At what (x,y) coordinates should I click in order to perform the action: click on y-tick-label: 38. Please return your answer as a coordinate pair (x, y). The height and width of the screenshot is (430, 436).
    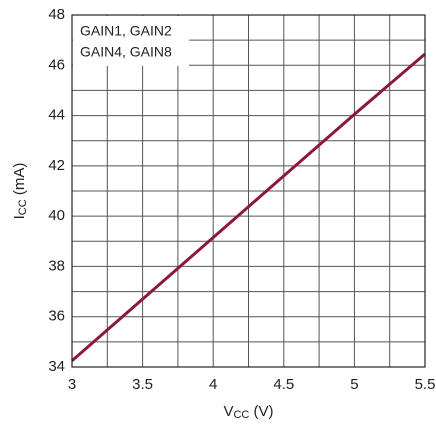
    Looking at the image, I should click on (56, 265).